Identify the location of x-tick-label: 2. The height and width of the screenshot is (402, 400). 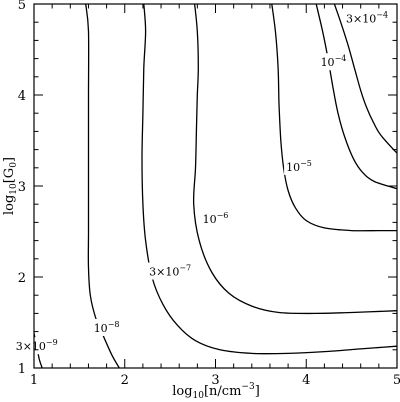
(125, 380).